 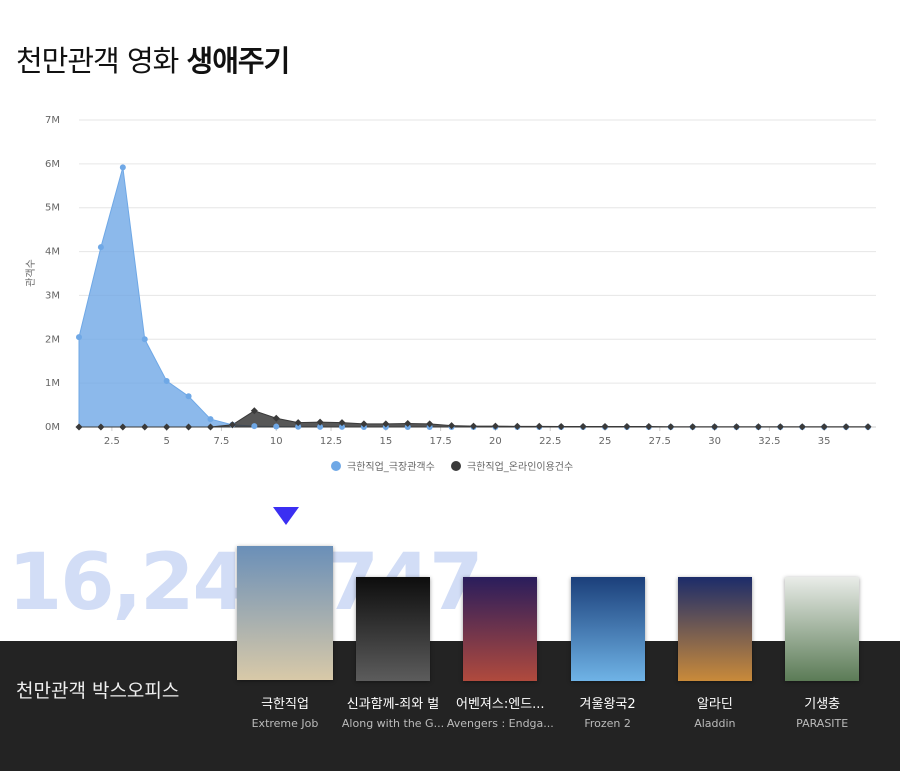 What do you see at coordinates (824, 441) in the screenshot?
I see `x-tick-label: 35` at bounding box center [824, 441].